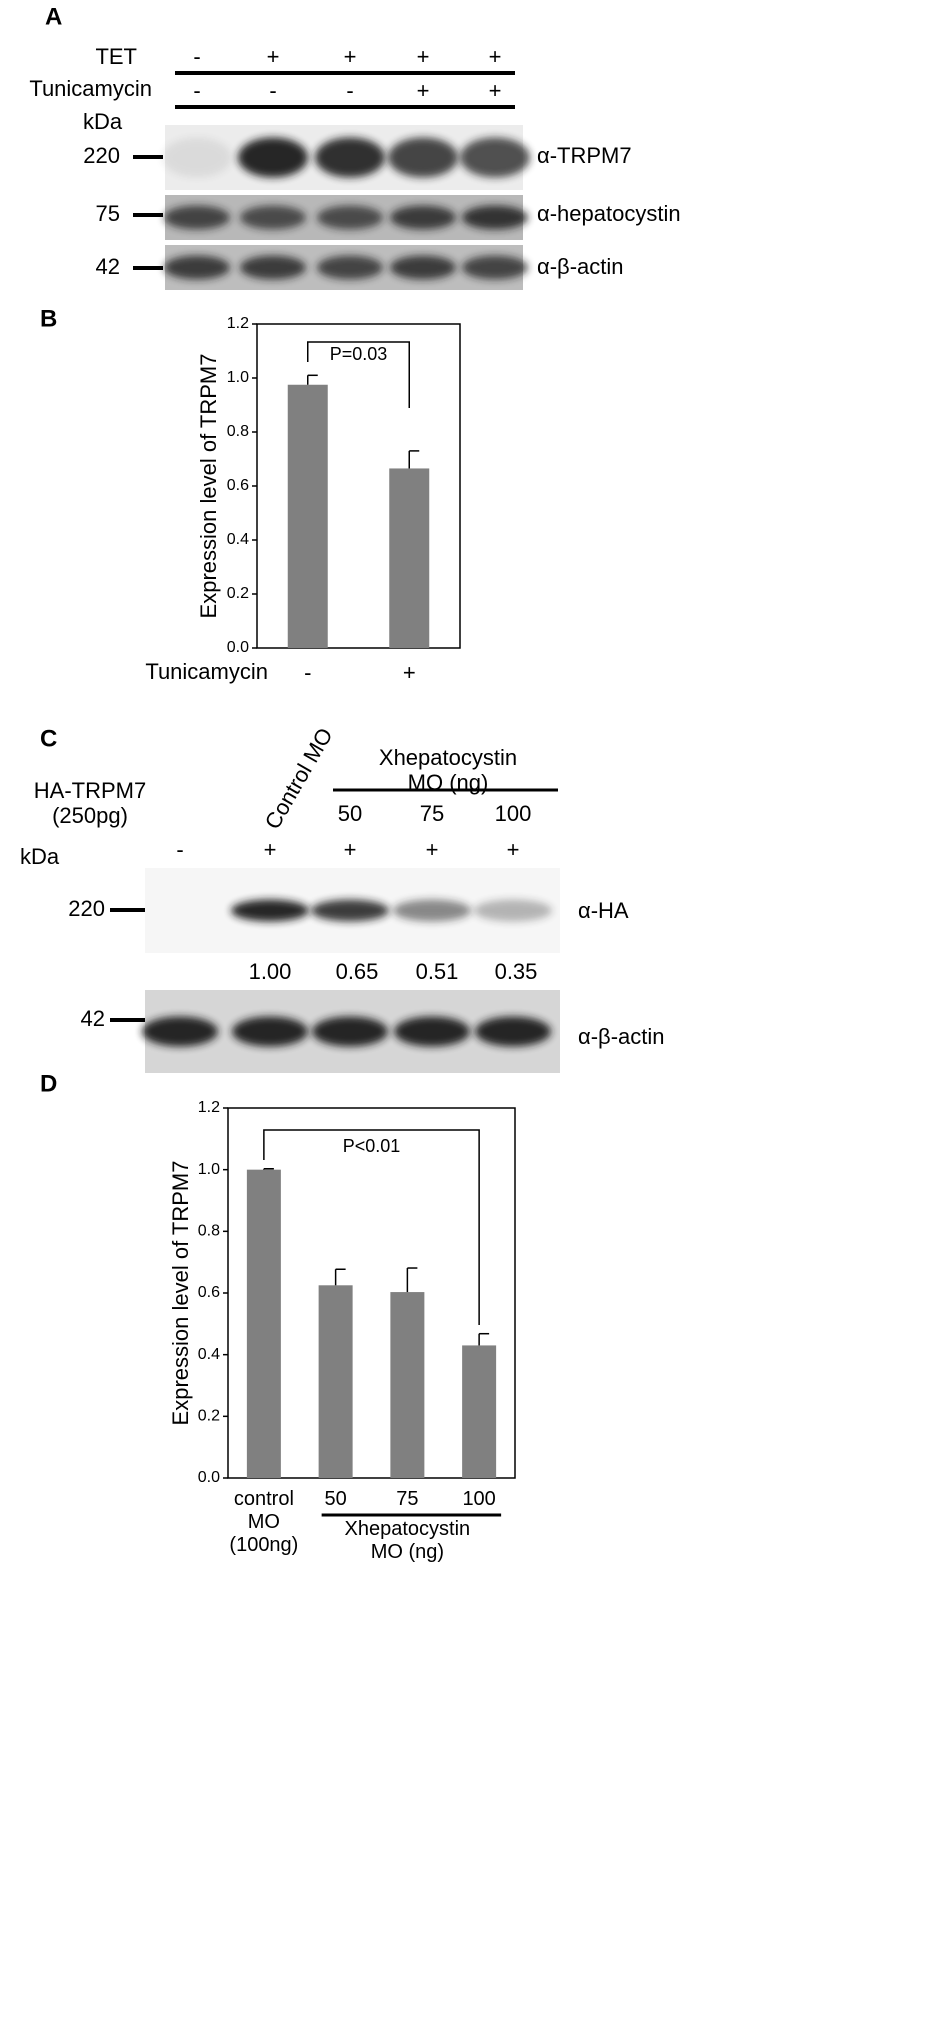 This screenshot has height=2027, width=926. What do you see at coordinates (206, 671) in the screenshot?
I see `x-axis-label: Tunicamycin` at bounding box center [206, 671].